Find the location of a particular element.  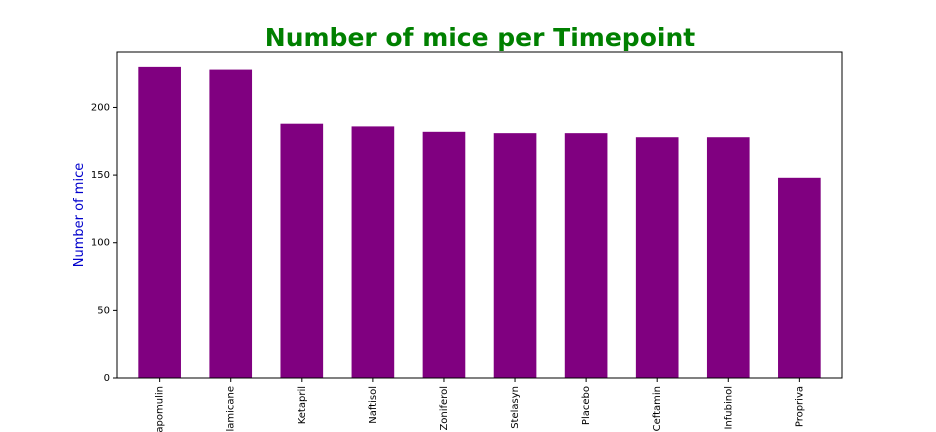

bar-naftisol is located at coordinates (373, 252).